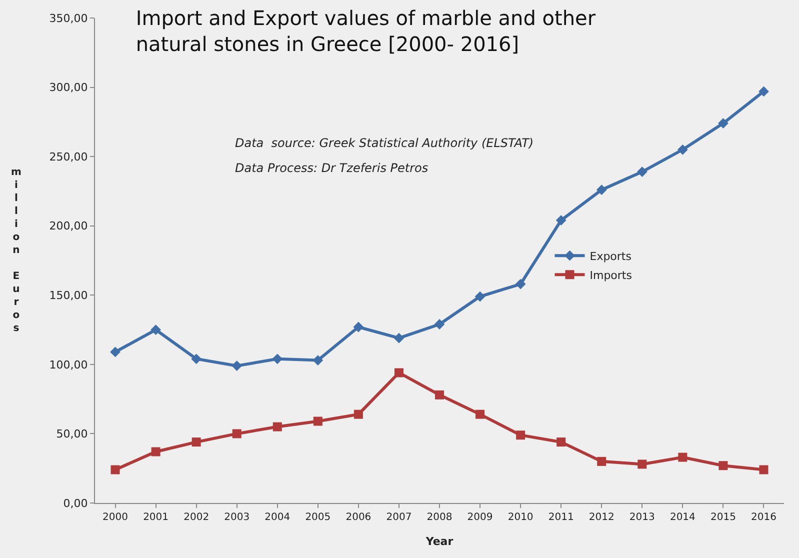 The width and height of the screenshot is (799, 558). What do you see at coordinates (115, 517) in the screenshot?
I see `x-tick-label: 2000` at bounding box center [115, 517].